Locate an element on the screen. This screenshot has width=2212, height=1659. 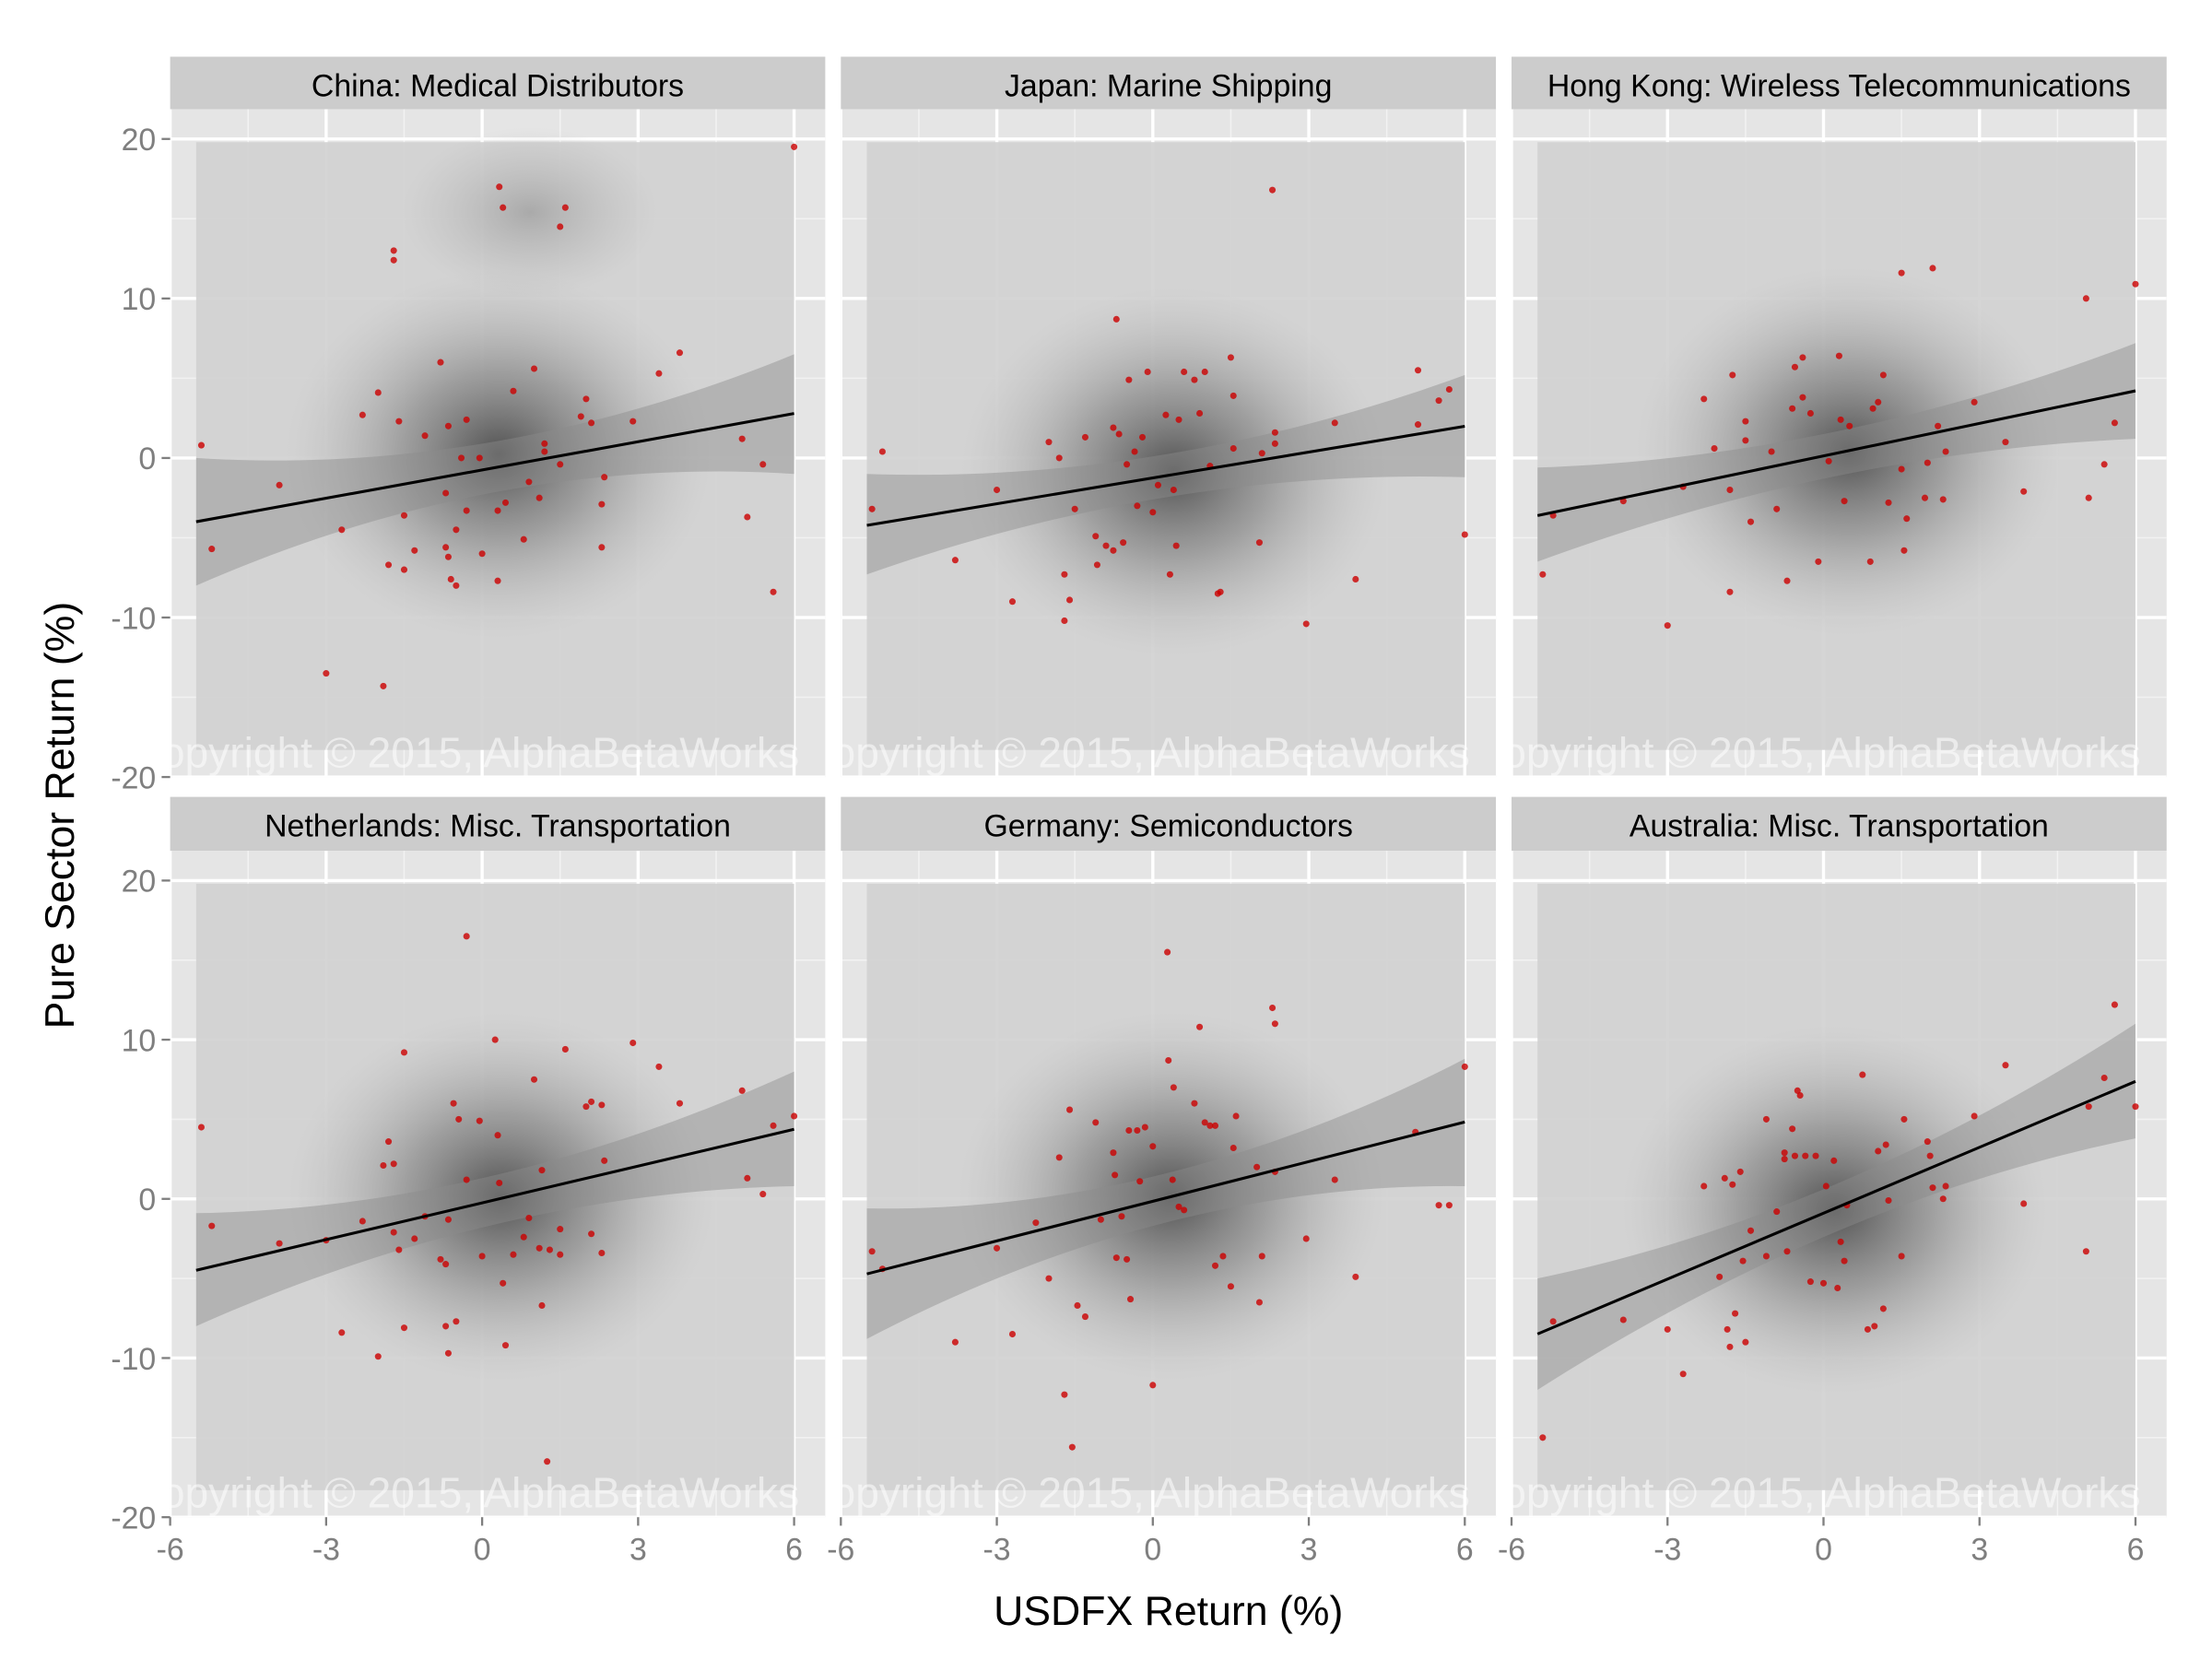
y-tick-label: -20 is located at coordinates (133, 1517).